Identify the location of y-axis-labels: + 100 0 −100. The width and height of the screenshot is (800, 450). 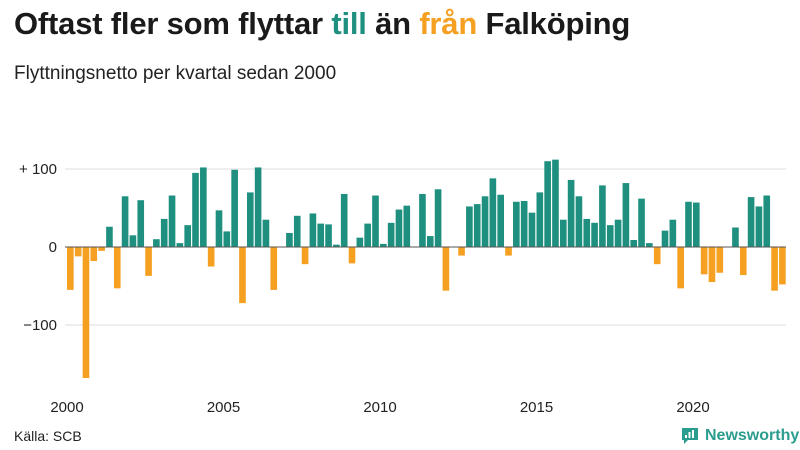
(38, 247).